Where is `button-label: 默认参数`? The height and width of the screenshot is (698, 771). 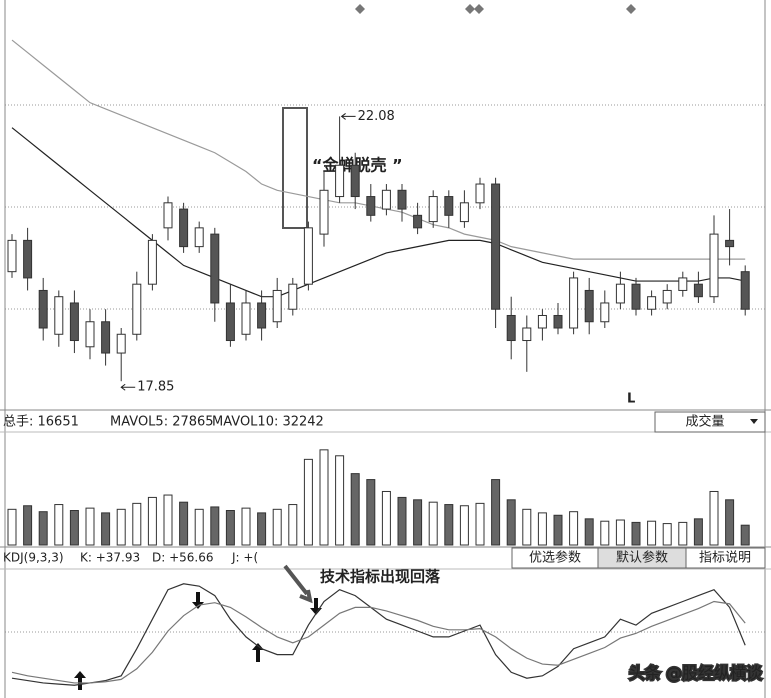
button-label: 默认参数 is located at coordinates (642, 558).